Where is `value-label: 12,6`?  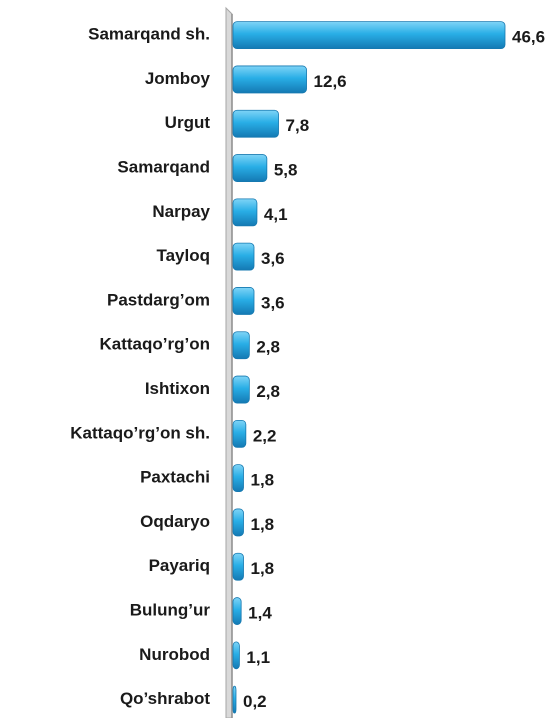 value-label: 12,6 is located at coordinates (330, 81).